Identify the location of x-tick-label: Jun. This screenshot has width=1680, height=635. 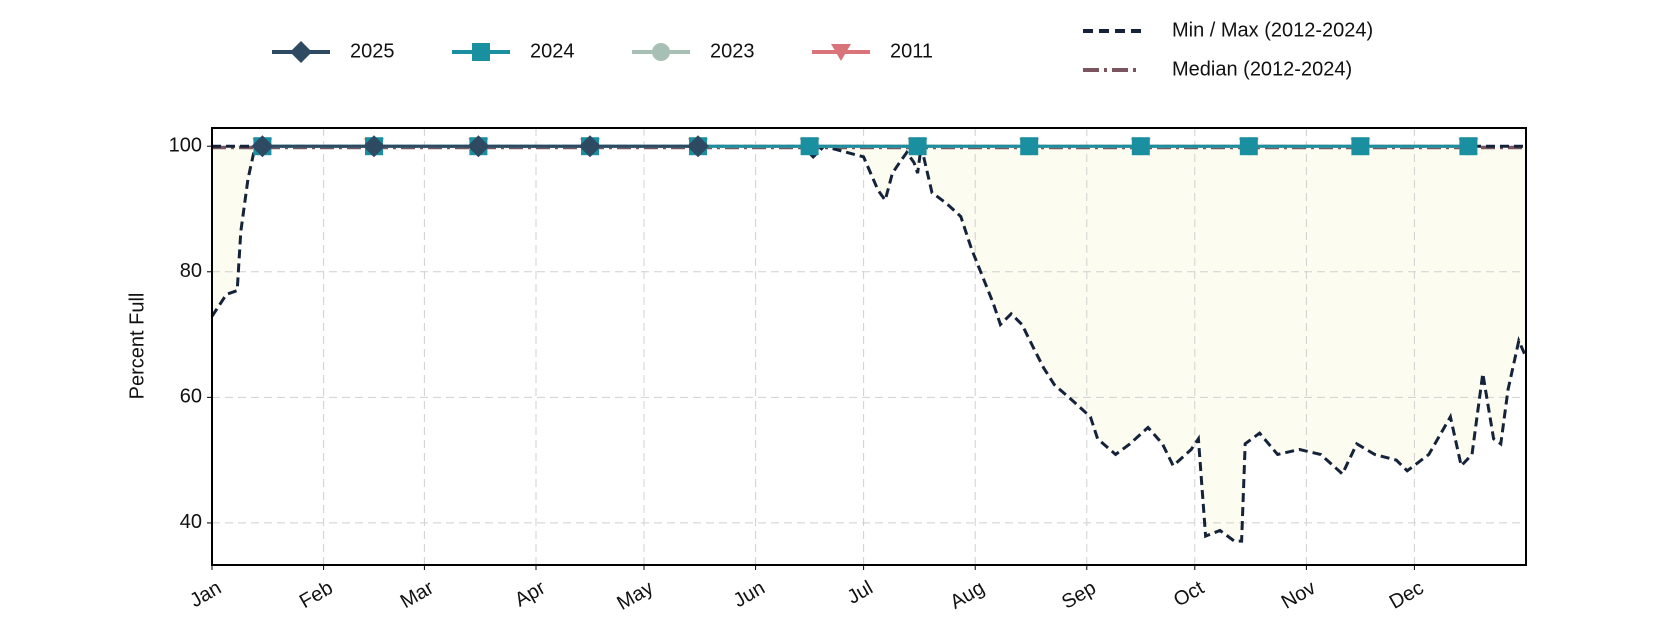
(749, 594).